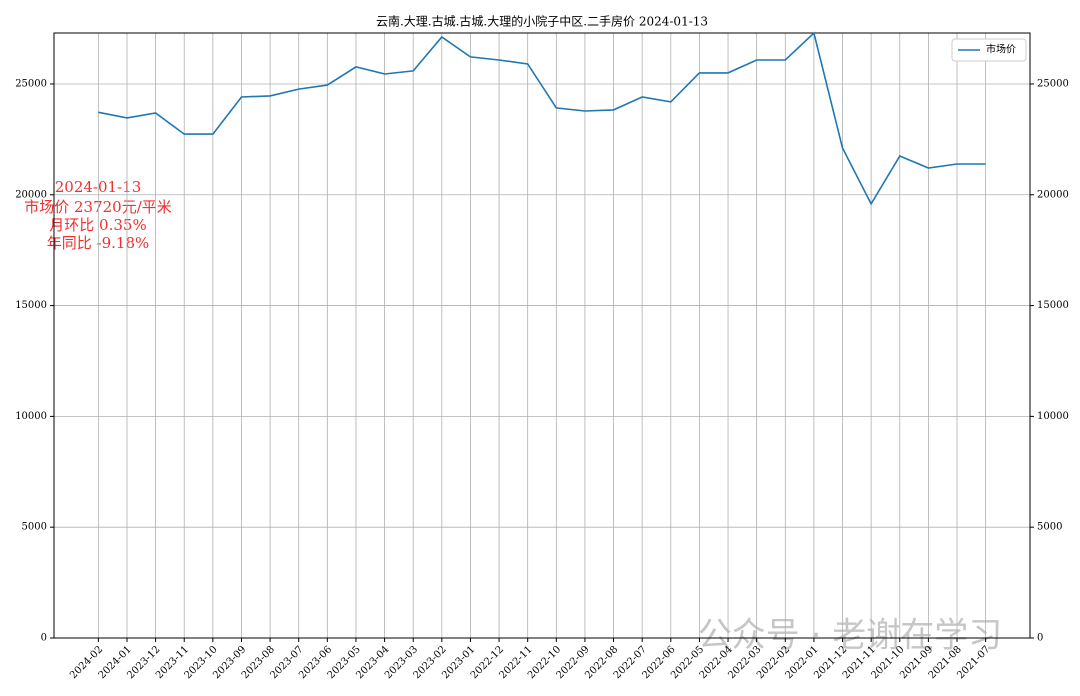 This screenshot has width=1080, height=696. What do you see at coordinates (34, 527) in the screenshot?
I see `y-tick-label: 5000` at bounding box center [34, 527].